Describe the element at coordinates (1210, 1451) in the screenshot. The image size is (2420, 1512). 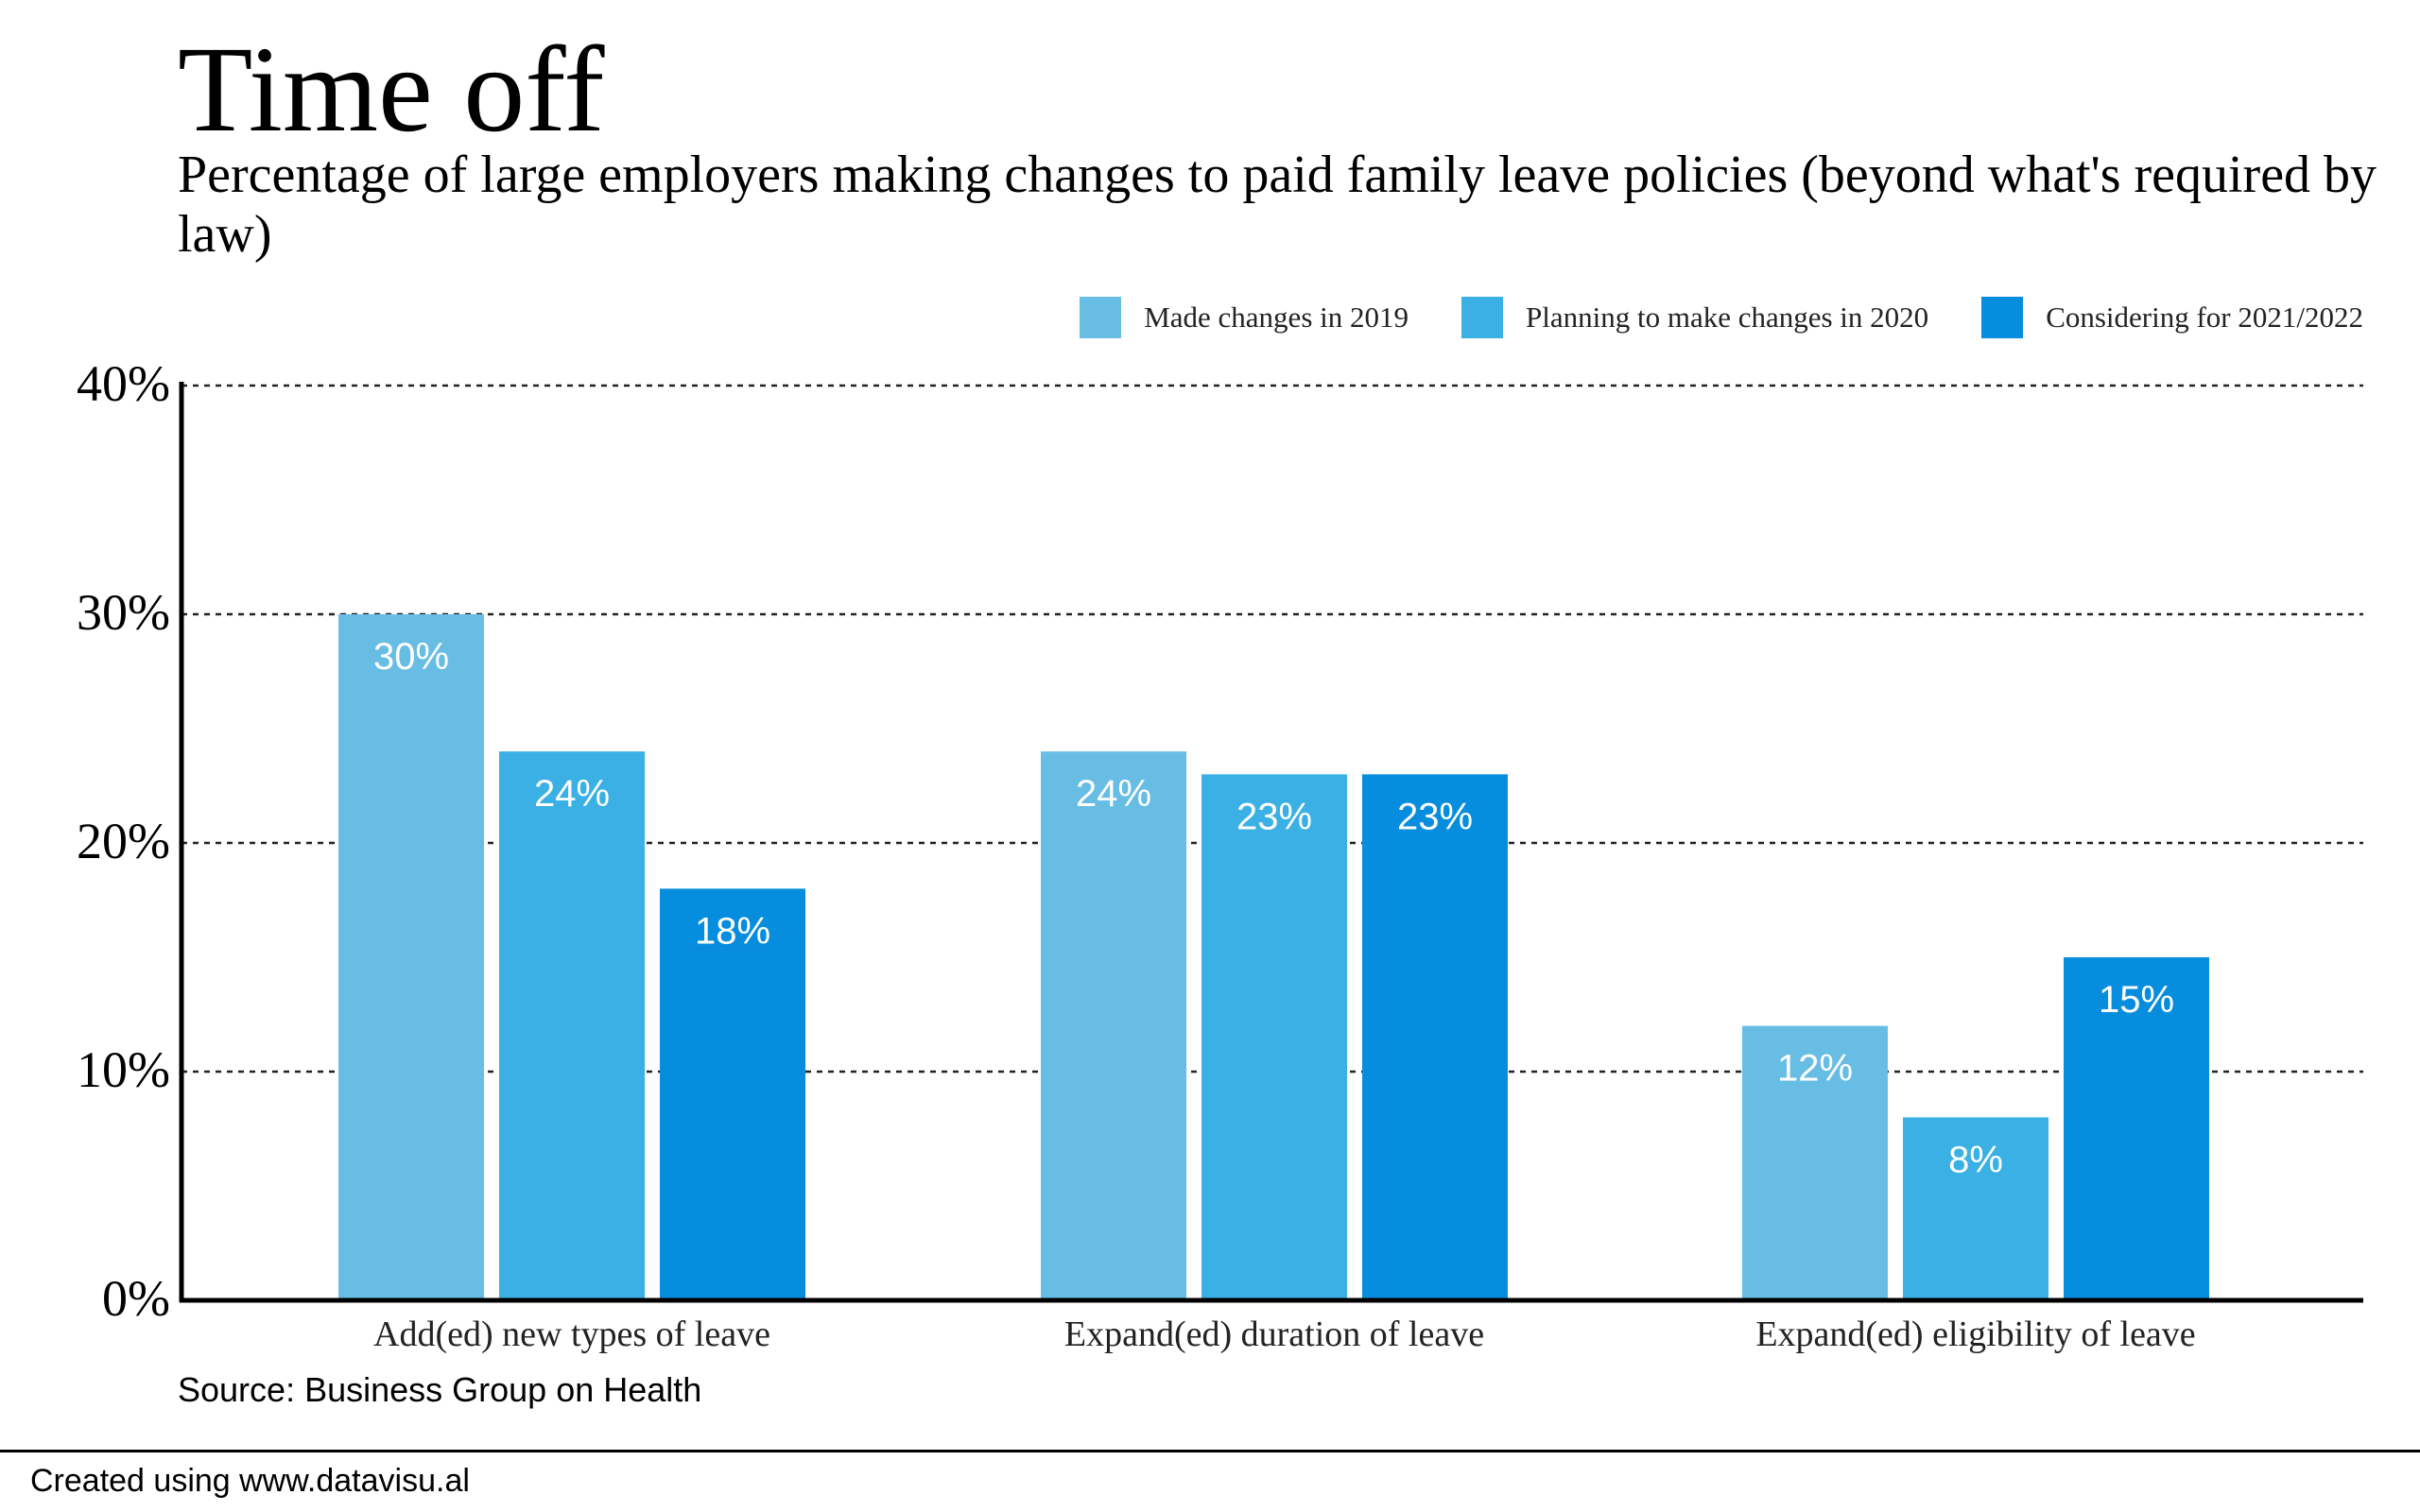
I see `footer-divider` at that location.